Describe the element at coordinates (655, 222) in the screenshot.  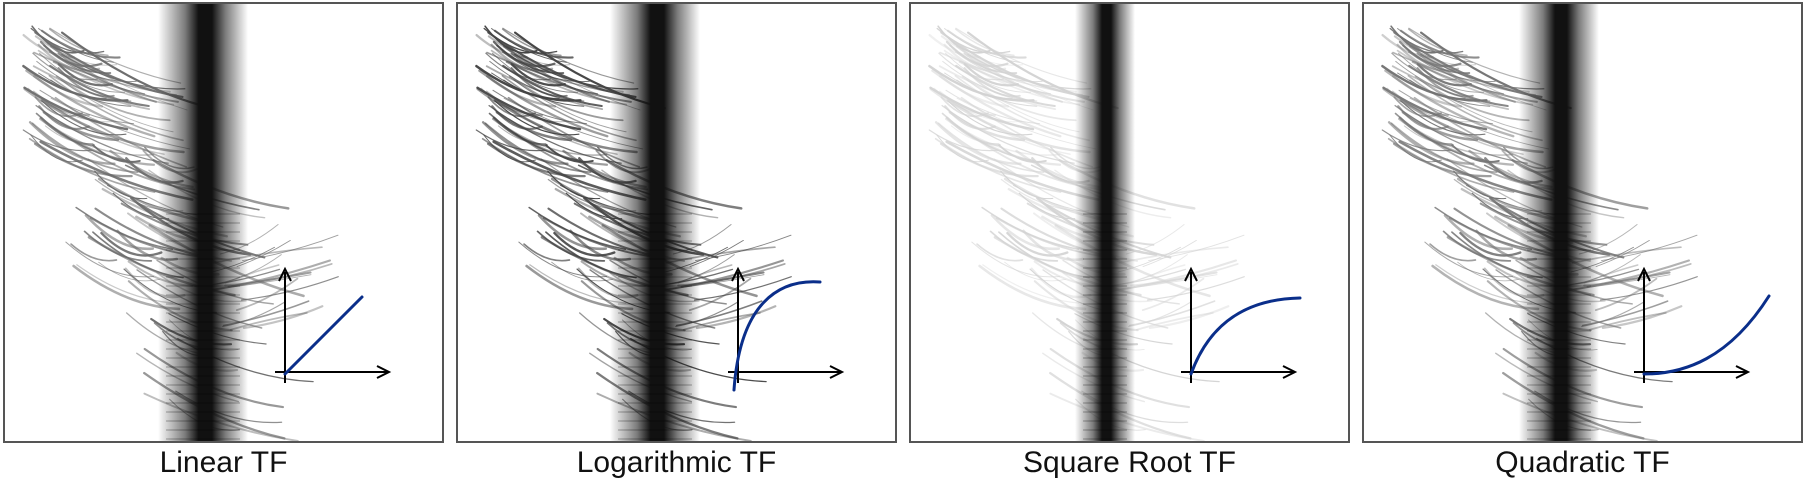
I see `dense-band` at that location.